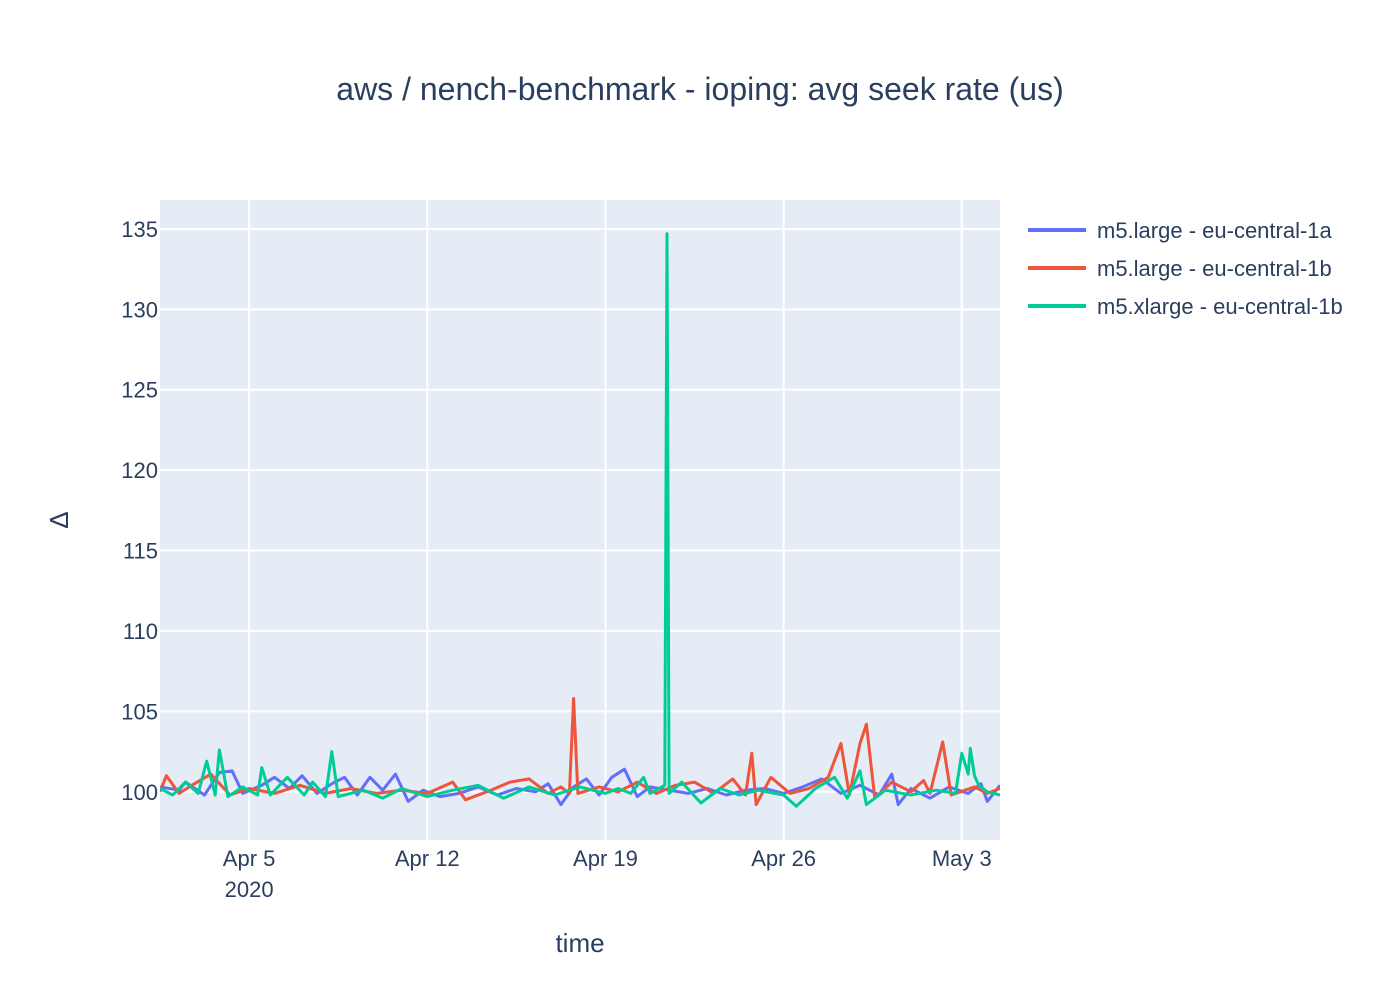 The image size is (1400, 1005). What do you see at coordinates (605, 858) in the screenshot?
I see `x-tick-label: Apr 19` at bounding box center [605, 858].